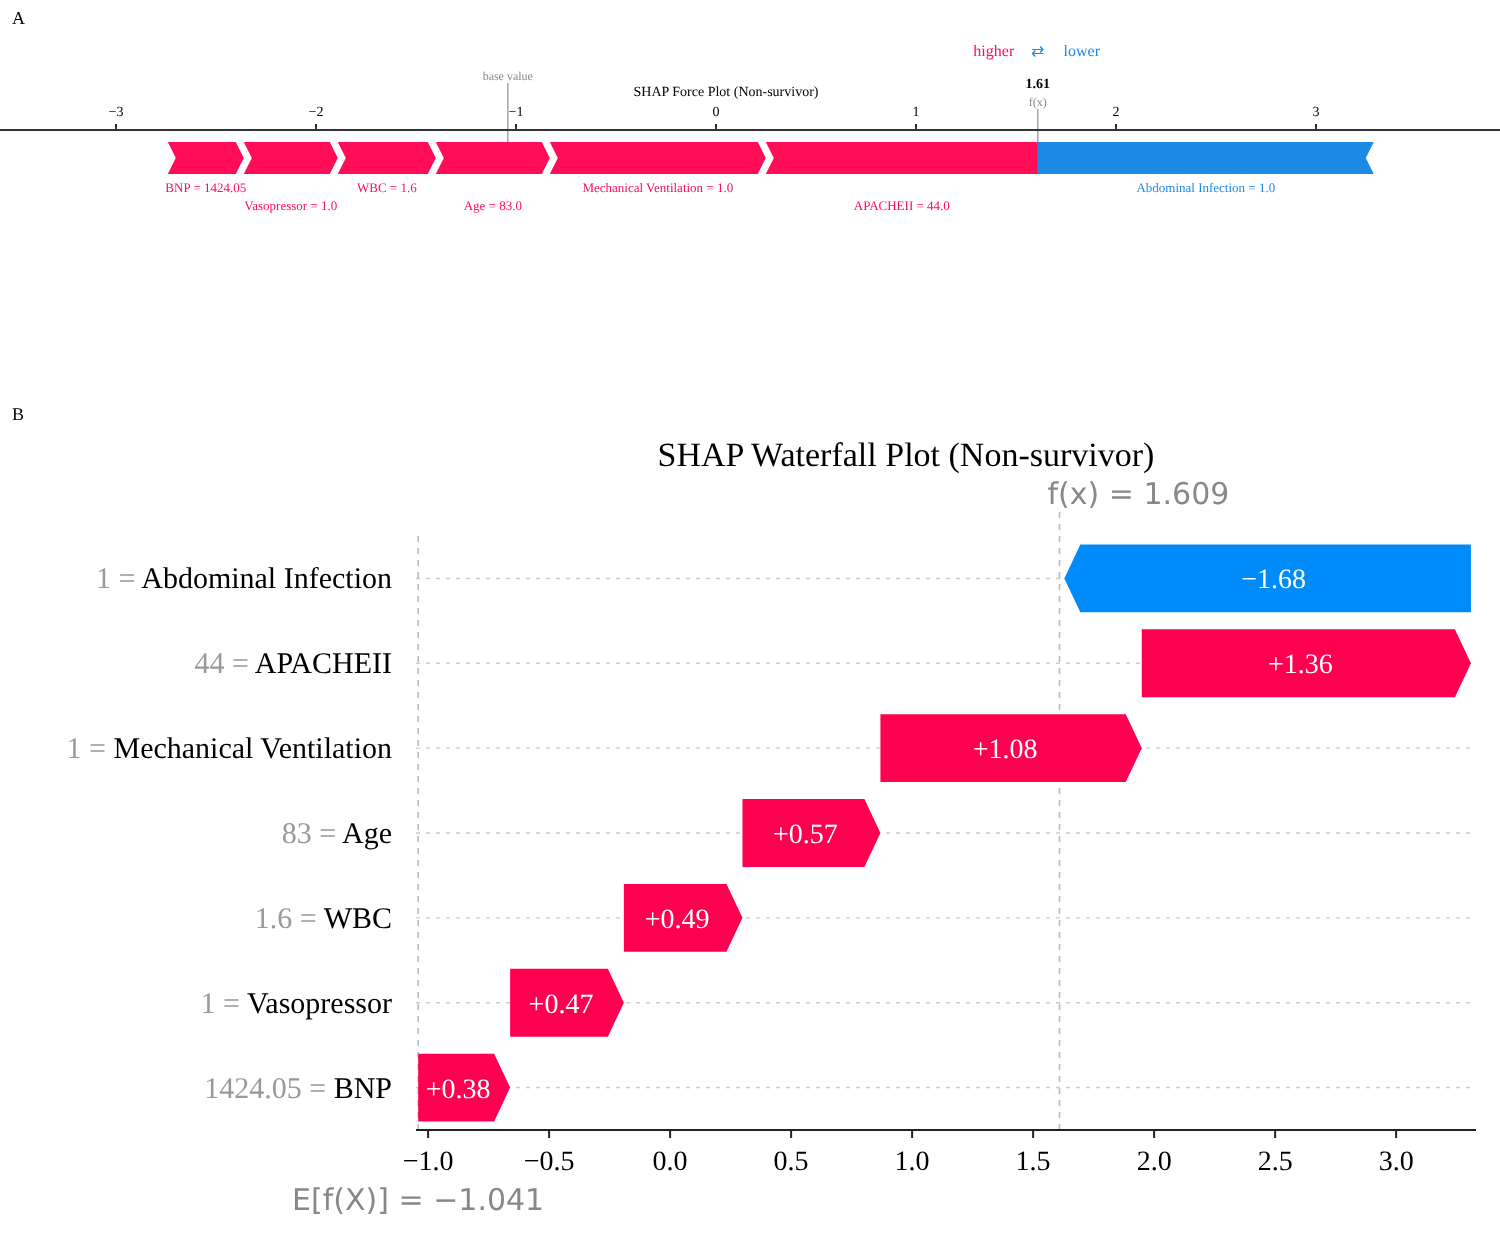  What do you see at coordinates (677, 920) in the screenshot?
I see `data-label: +0.49` at bounding box center [677, 920].